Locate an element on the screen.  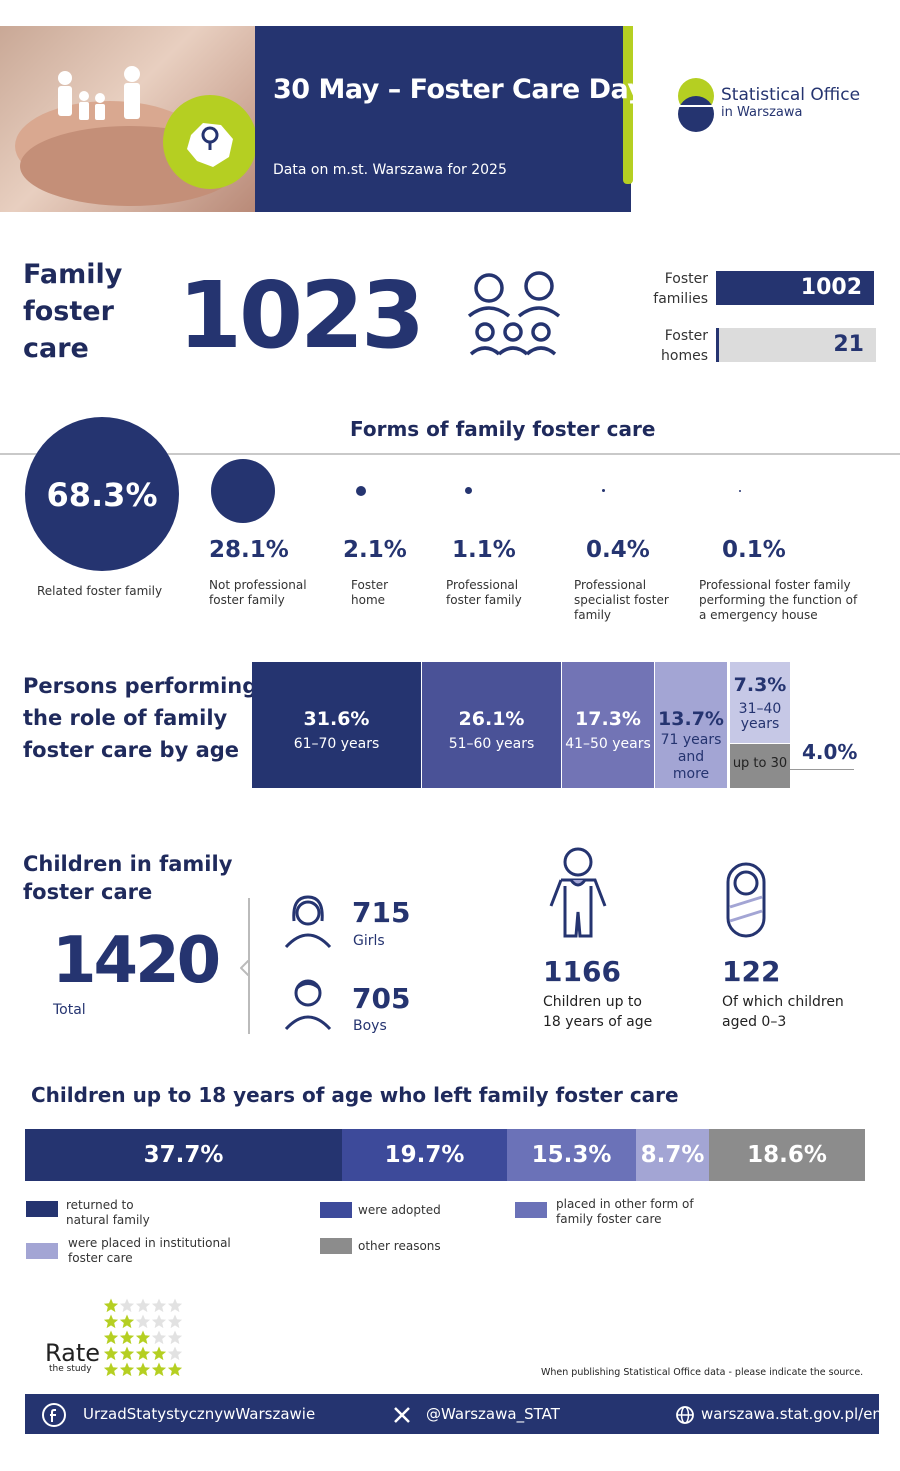
header-band is located at coordinates (443, 119).